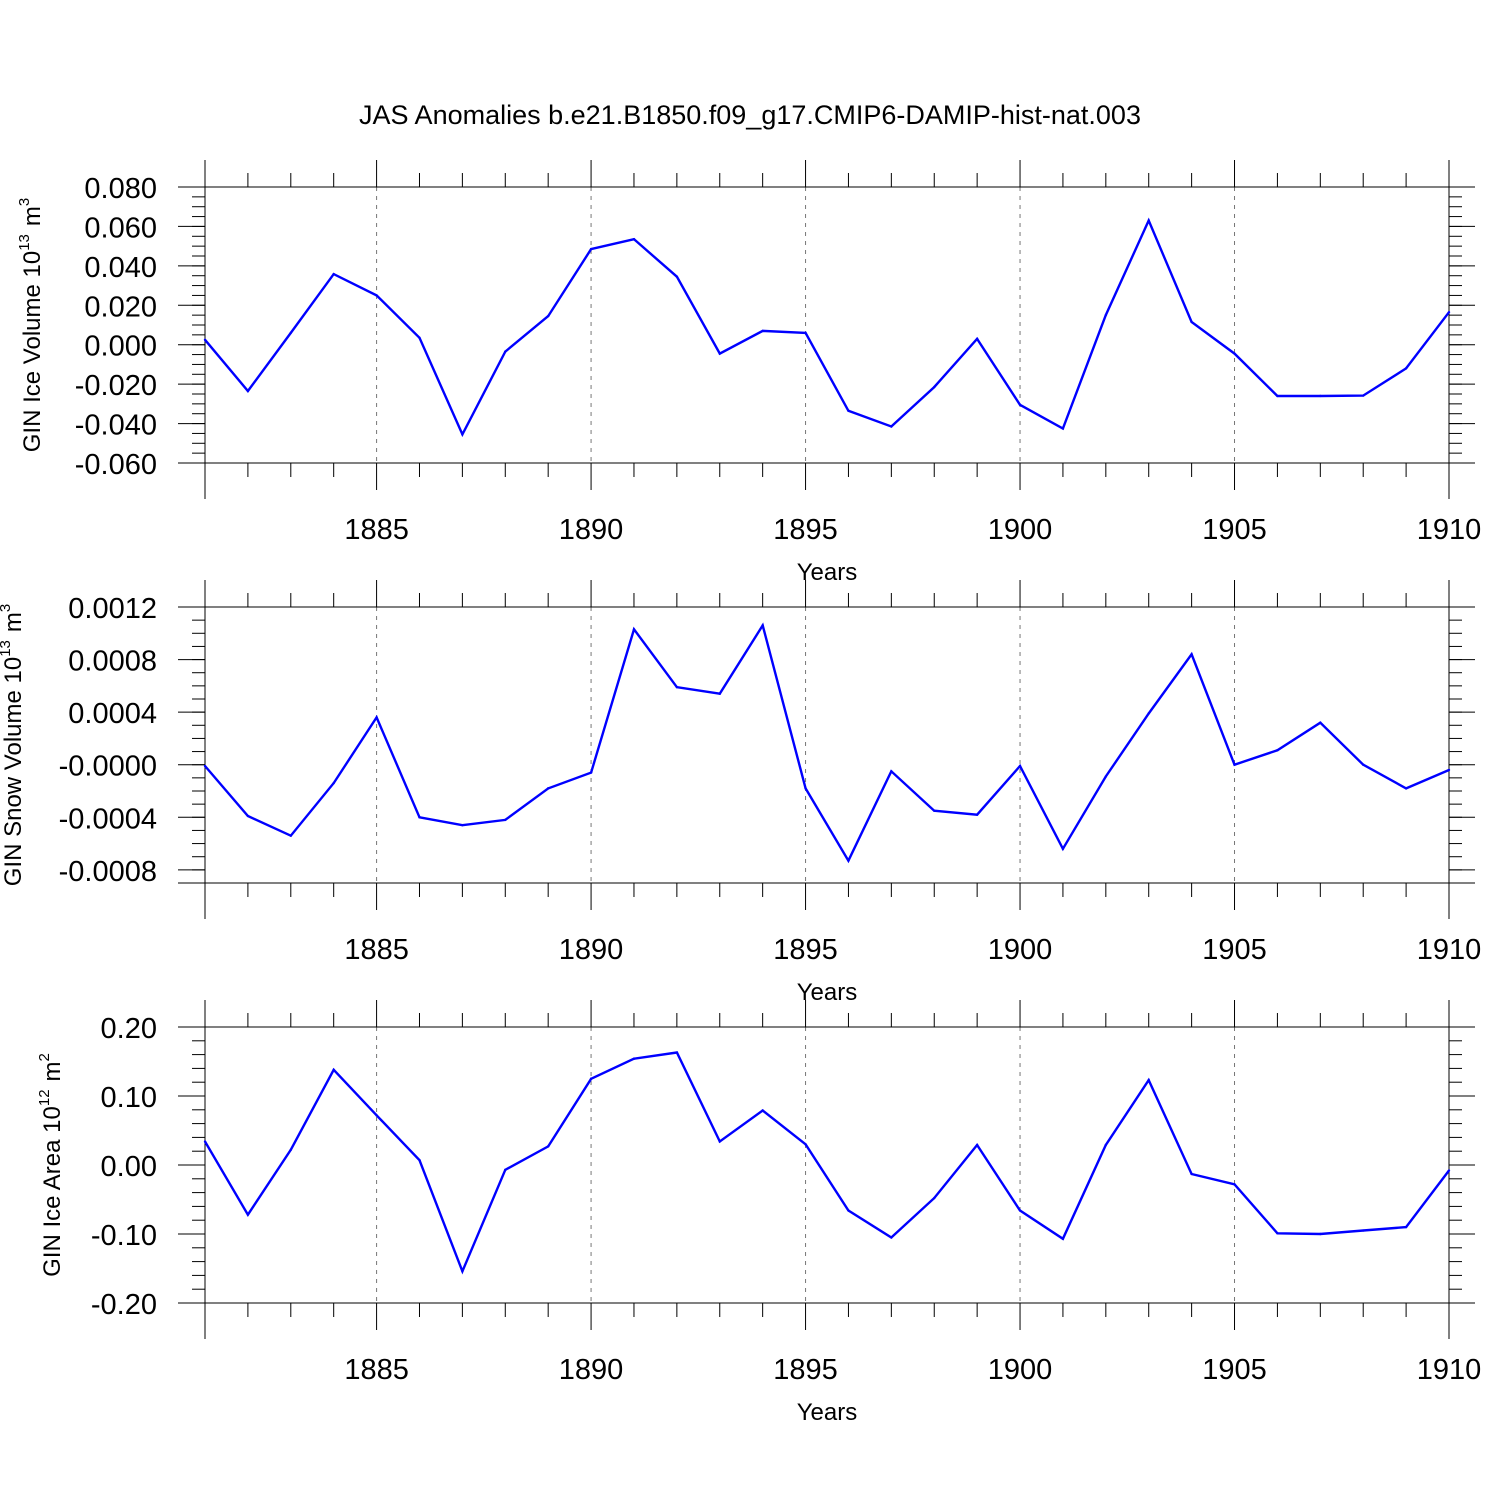  What do you see at coordinates (129, 1098) in the screenshot?
I see `y-tick-label: 0.10` at bounding box center [129, 1098].